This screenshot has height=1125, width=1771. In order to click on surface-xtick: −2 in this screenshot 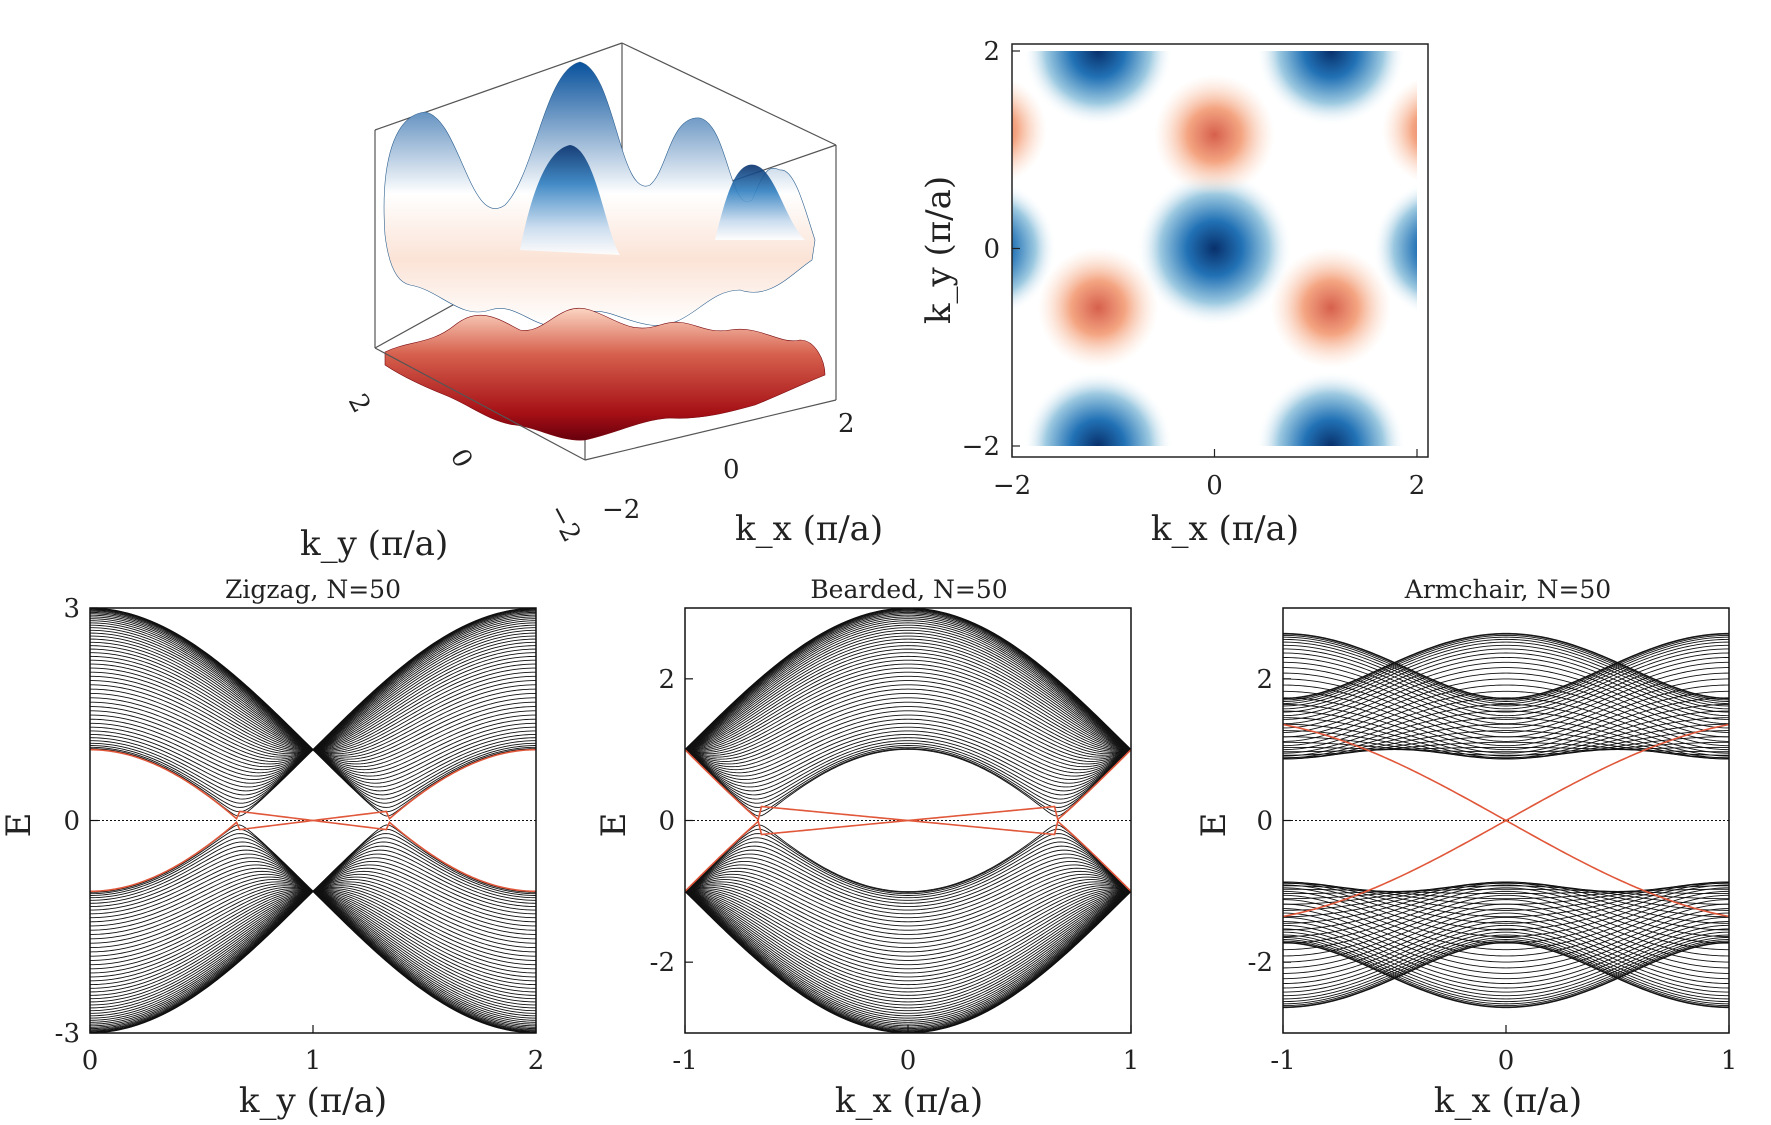, I will do `click(621, 510)`.